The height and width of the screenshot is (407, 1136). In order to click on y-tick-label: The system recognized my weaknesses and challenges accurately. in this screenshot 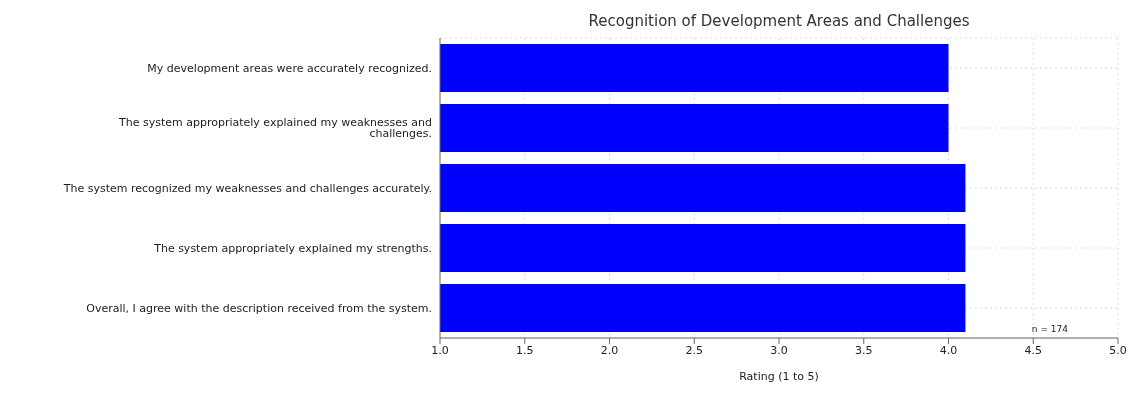, I will do `click(247, 188)`.